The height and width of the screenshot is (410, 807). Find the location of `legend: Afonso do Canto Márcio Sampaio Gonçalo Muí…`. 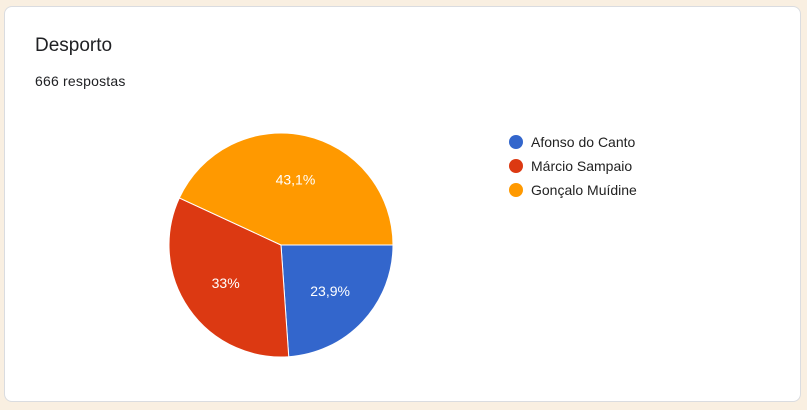

legend: Afonso do Canto Márcio Sampaio Gonçalo Muí… is located at coordinates (573, 166).